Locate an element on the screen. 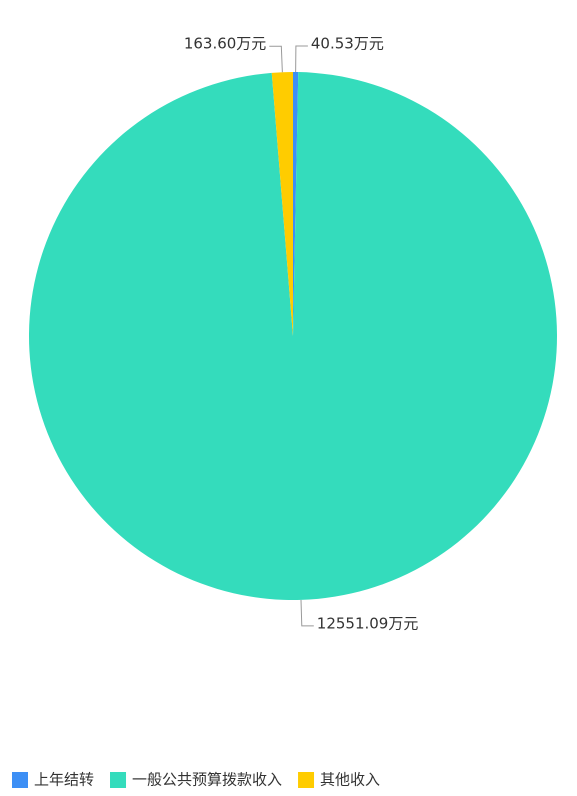 Image resolution: width=577 pixels, height=796 pixels. data-label: 40.53万元 is located at coordinates (347, 44).